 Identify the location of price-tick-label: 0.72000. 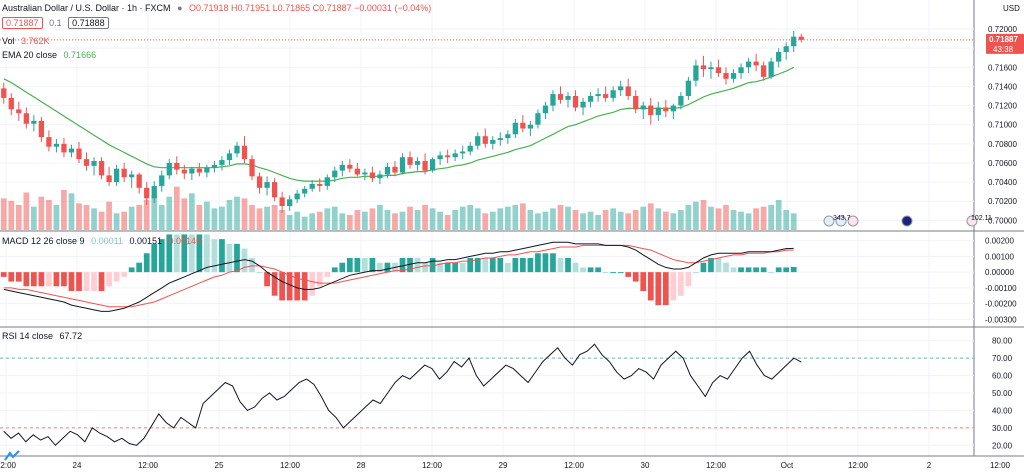
(1002, 29).